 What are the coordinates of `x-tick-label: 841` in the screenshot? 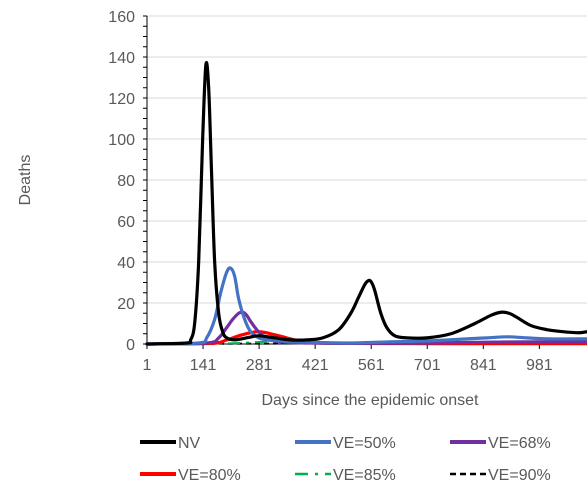 It's located at (483, 365).